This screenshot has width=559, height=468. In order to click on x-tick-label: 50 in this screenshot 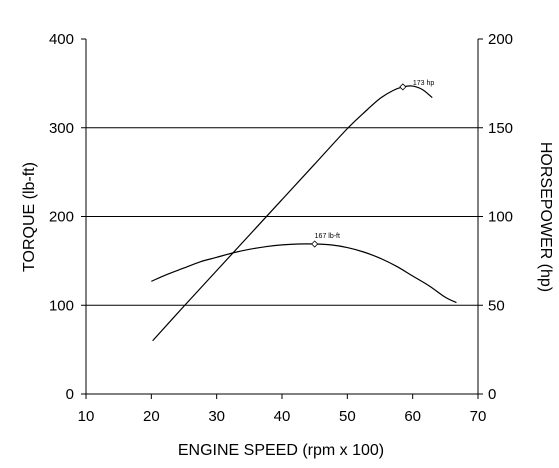, I will do `click(347, 416)`.